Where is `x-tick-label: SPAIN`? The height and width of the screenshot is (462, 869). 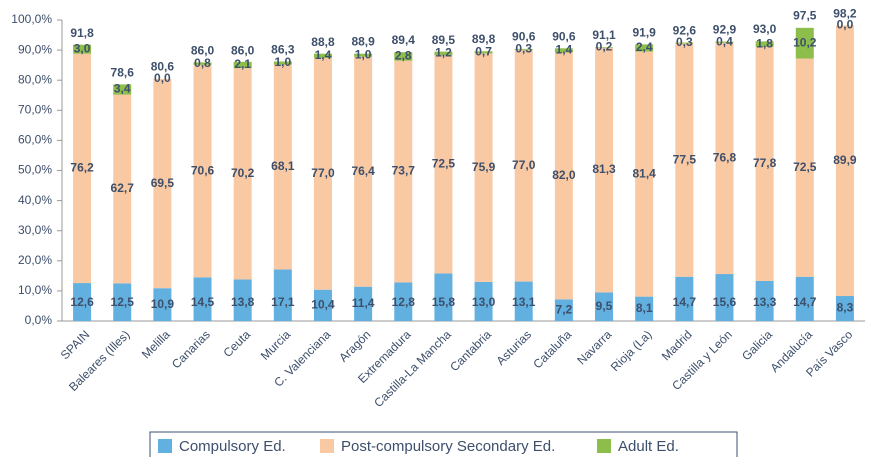 x-tick-label: SPAIN is located at coordinates (75, 344).